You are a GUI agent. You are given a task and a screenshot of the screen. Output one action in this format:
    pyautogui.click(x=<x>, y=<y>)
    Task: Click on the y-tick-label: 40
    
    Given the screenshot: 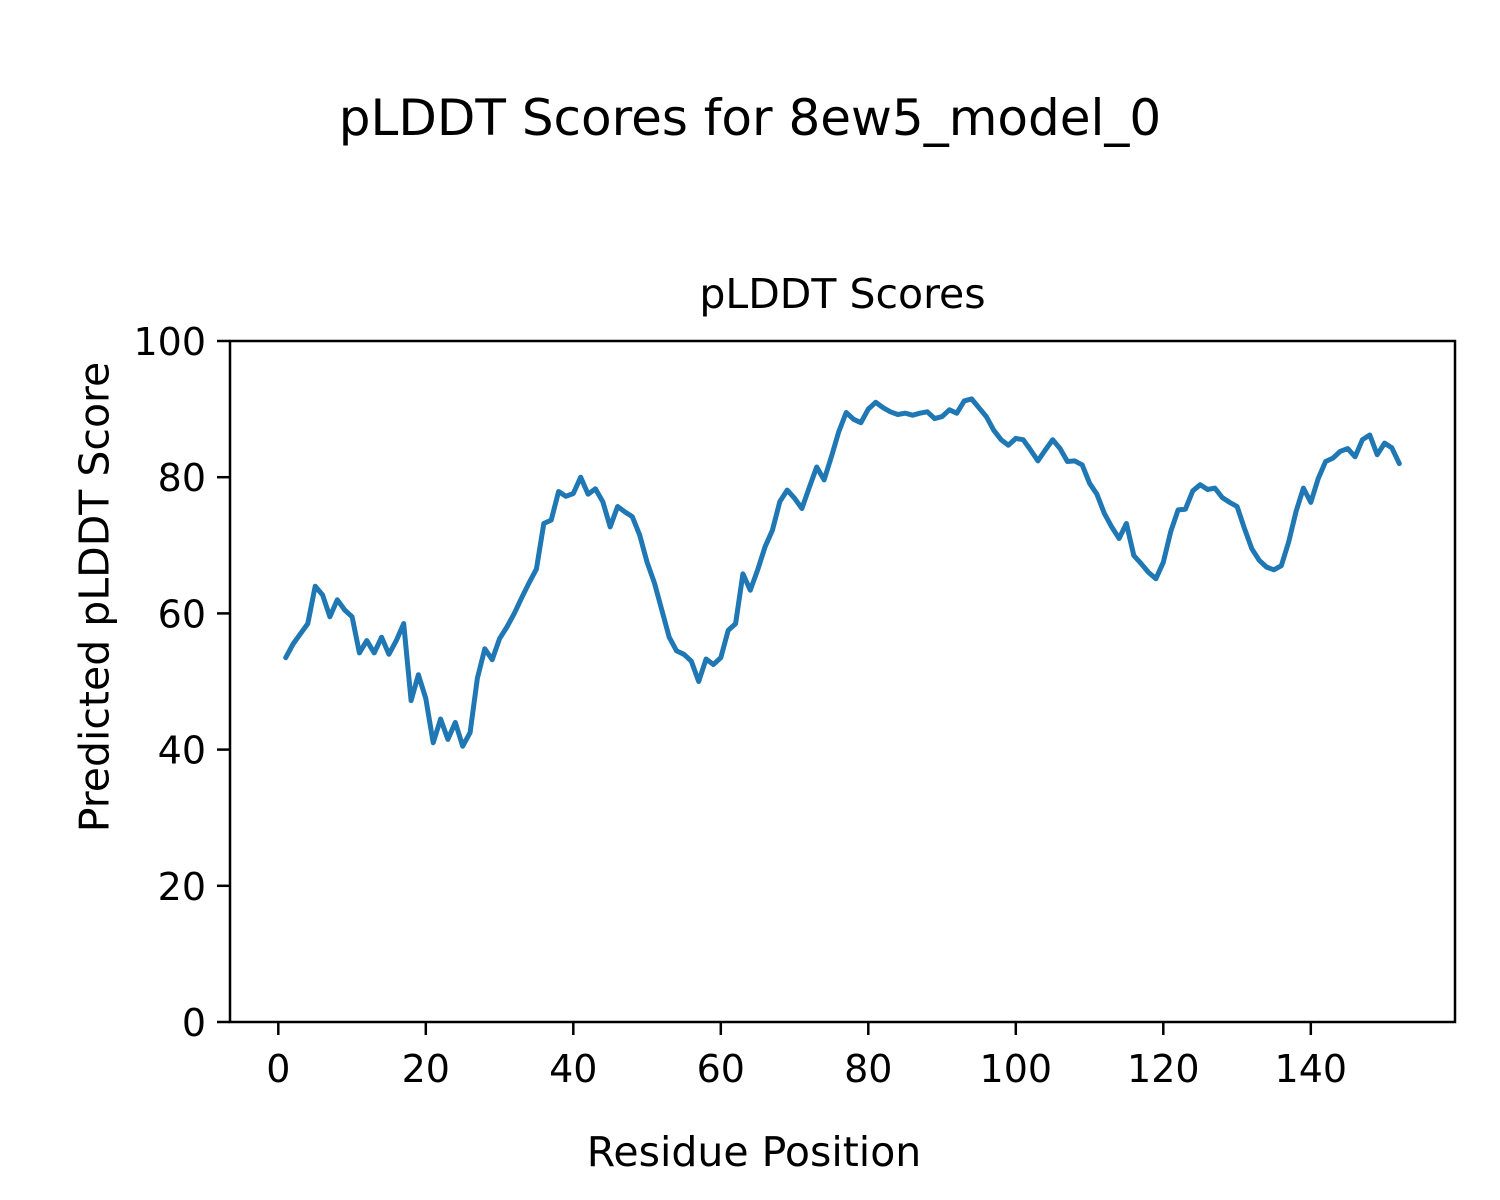 What is the action you would take?
    pyautogui.click(x=182, y=751)
    